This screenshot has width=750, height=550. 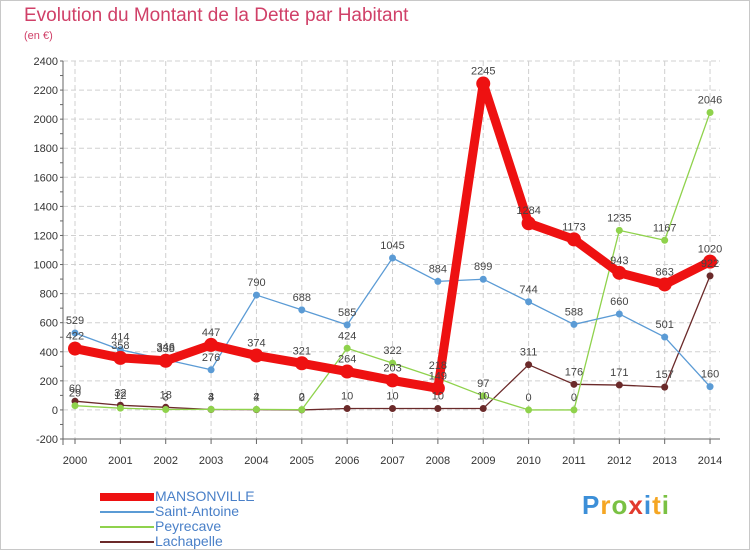 I want to click on data-label: 585, so click(x=347, y=313).